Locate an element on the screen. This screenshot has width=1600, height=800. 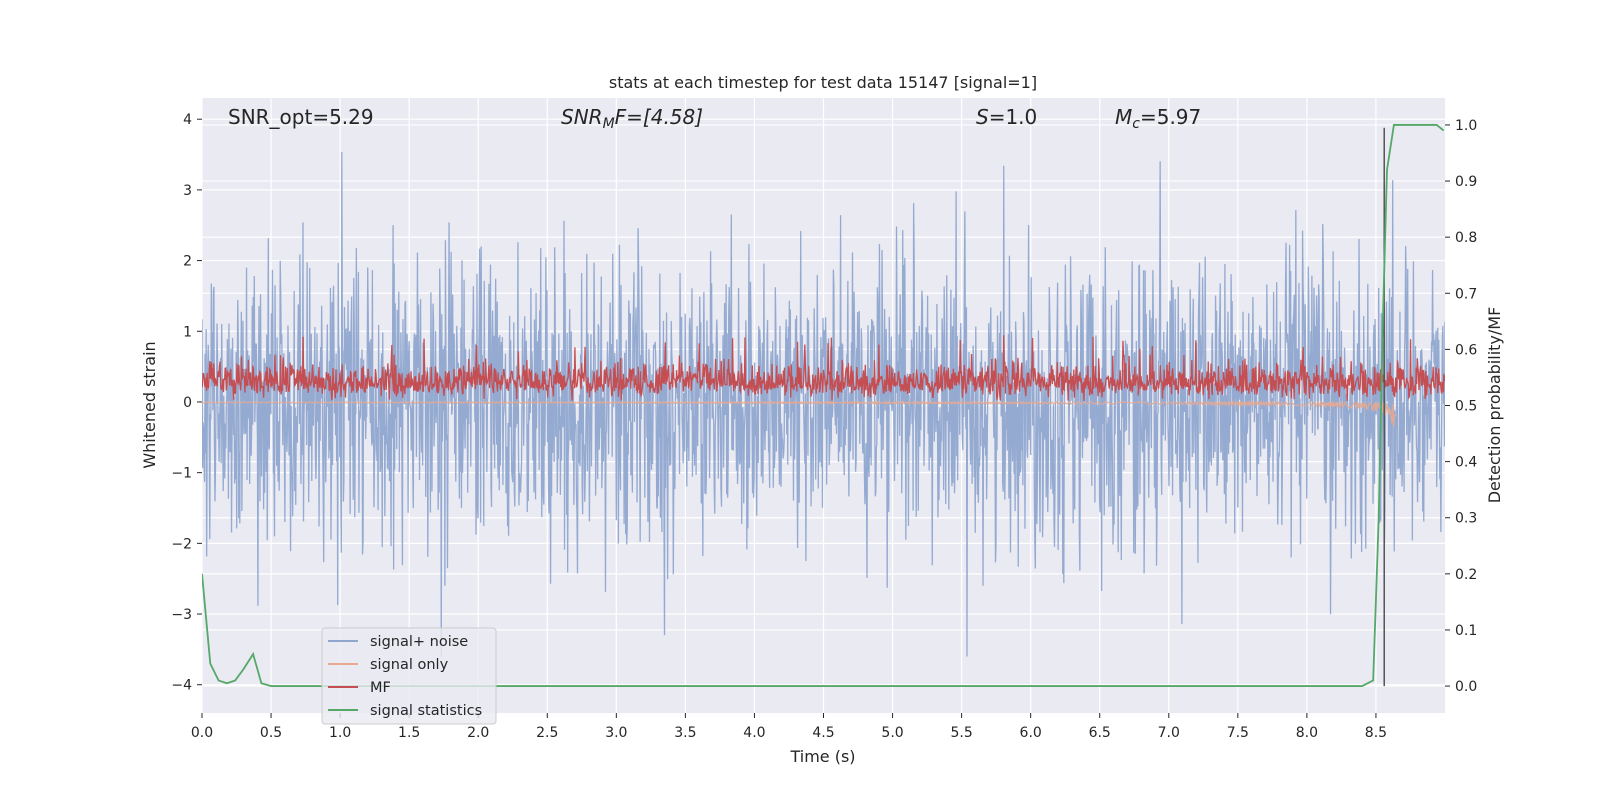
x-tick-label: 5.5 is located at coordinates (961, 733).